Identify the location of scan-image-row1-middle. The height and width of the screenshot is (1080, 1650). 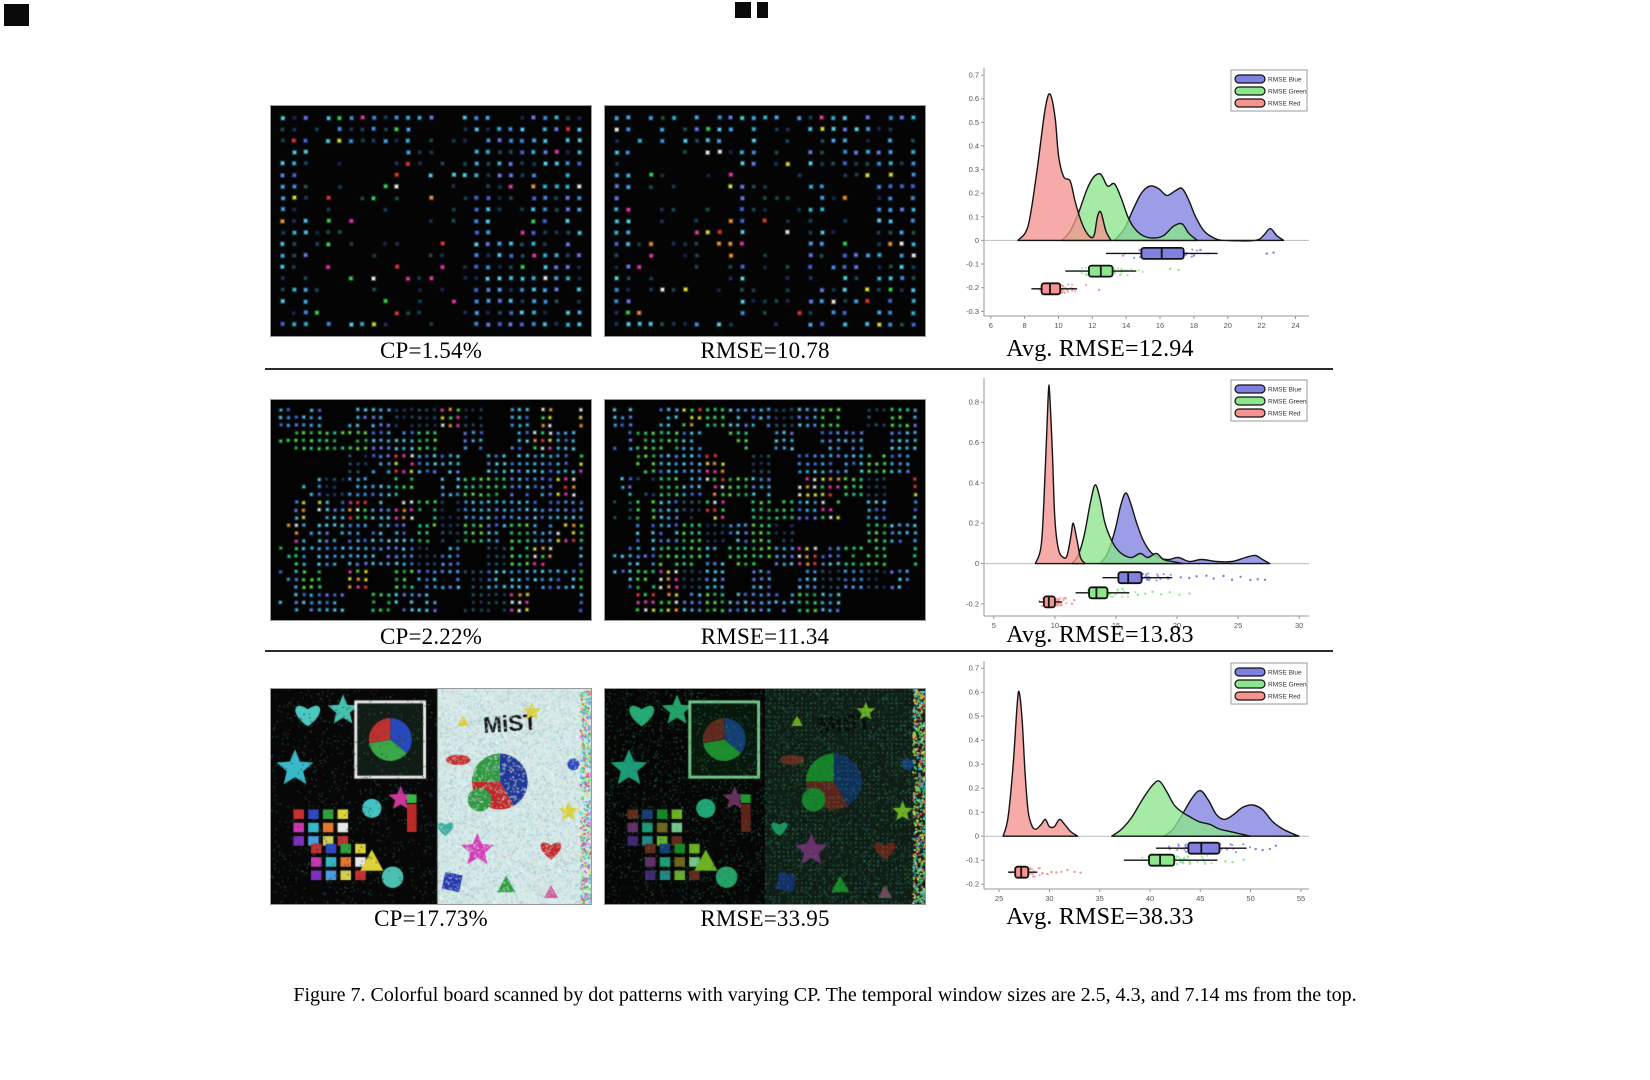
(765, 221).